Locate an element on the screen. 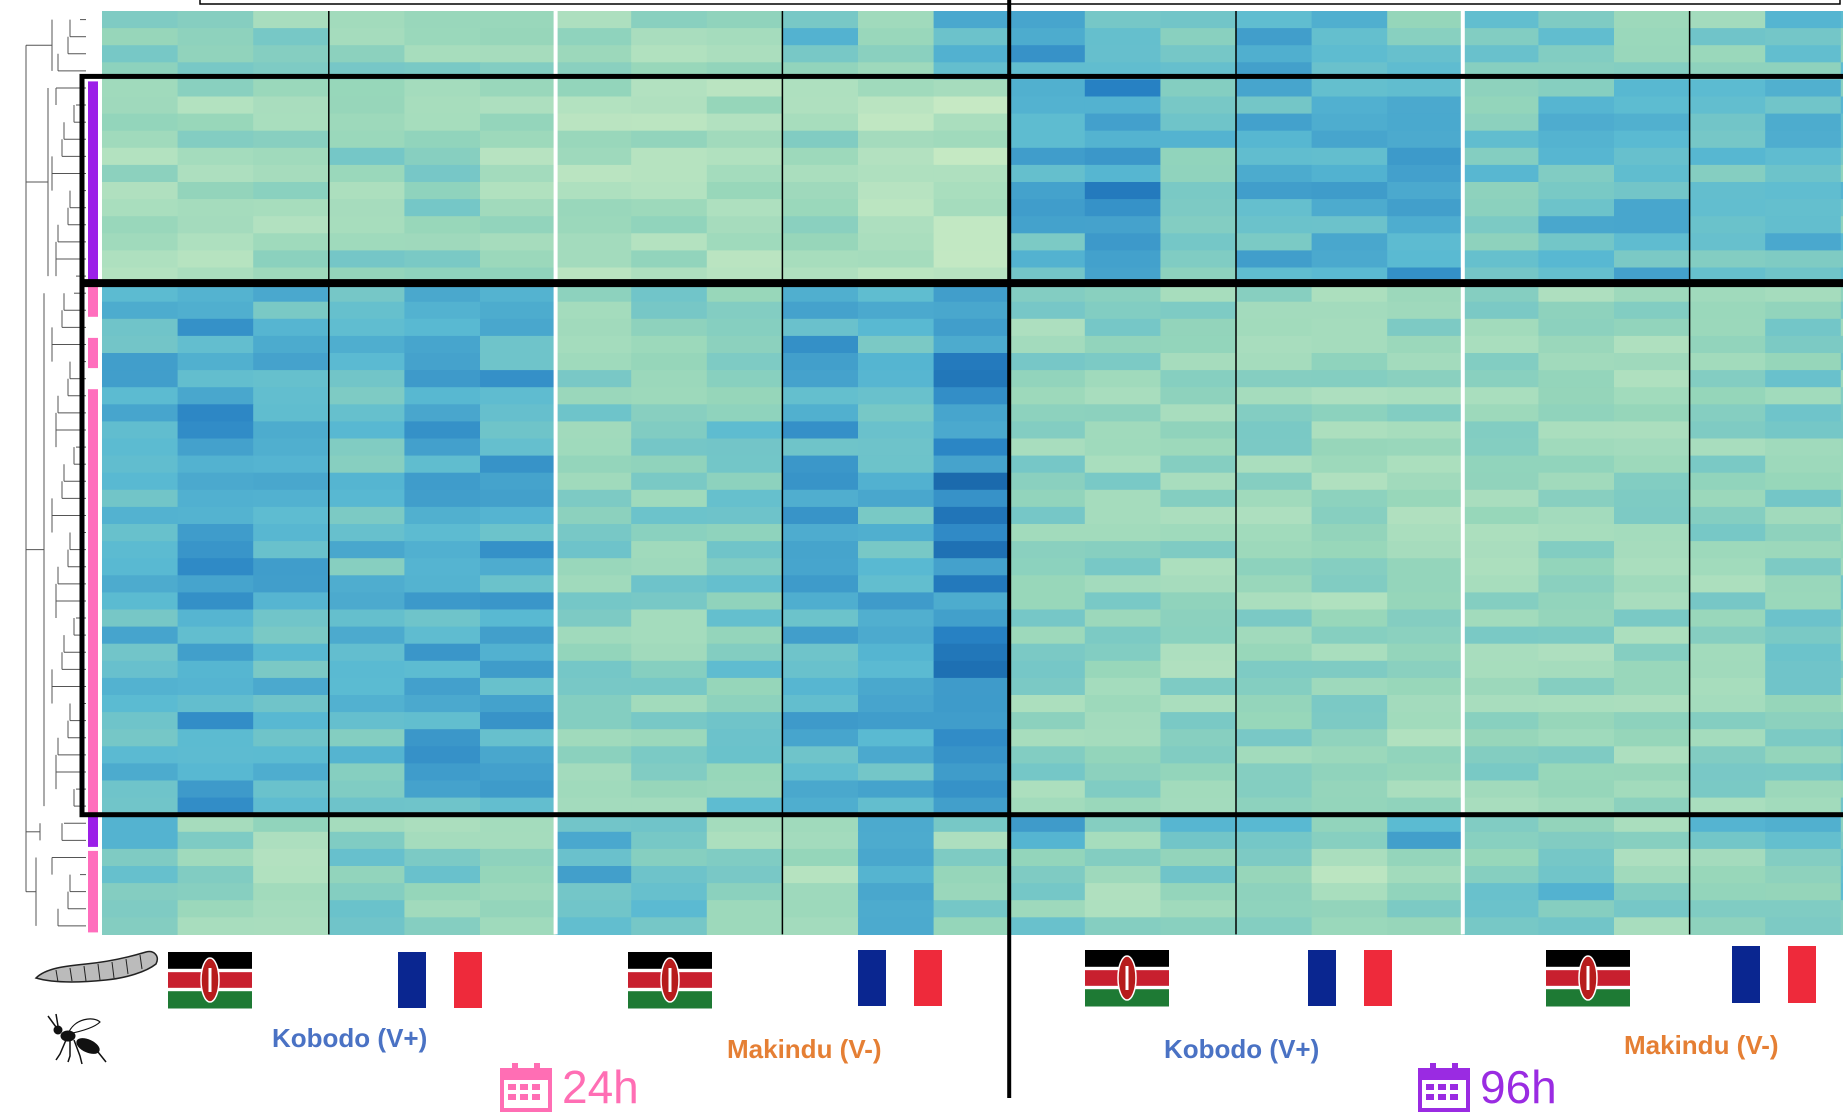  kenya-flag-icon is located at coordinates (1588, 978).